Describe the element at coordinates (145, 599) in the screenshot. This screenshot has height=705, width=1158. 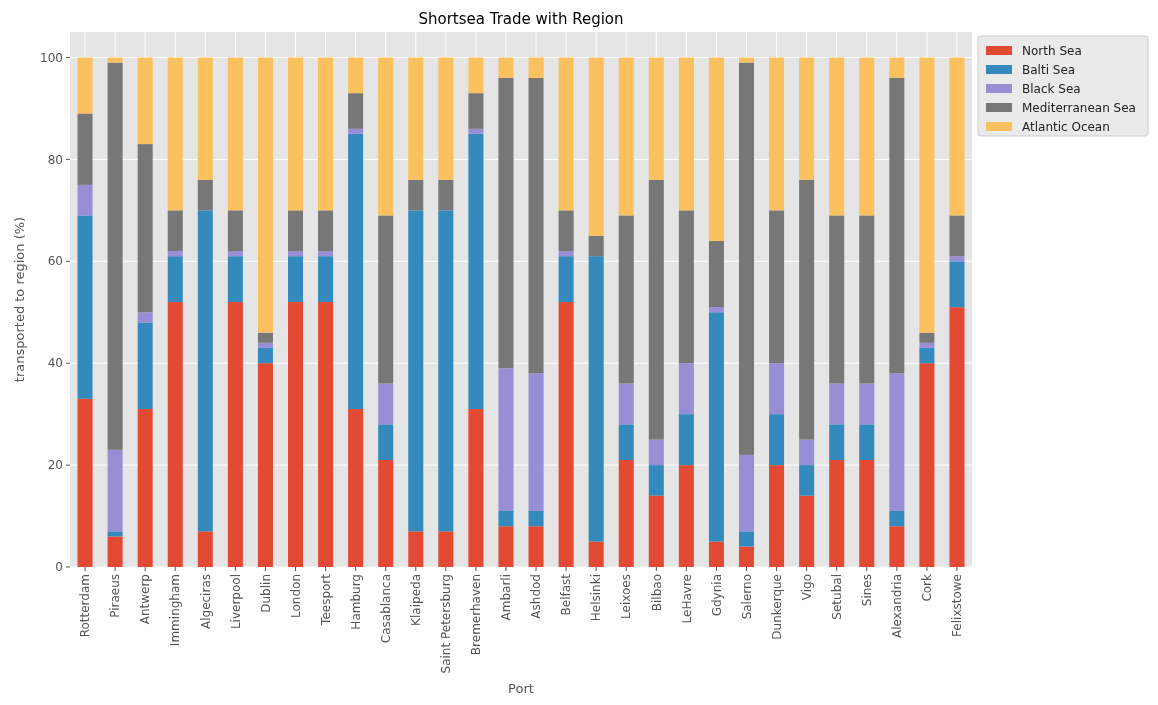
I see `x-tick-label: Antwerp` at that location.